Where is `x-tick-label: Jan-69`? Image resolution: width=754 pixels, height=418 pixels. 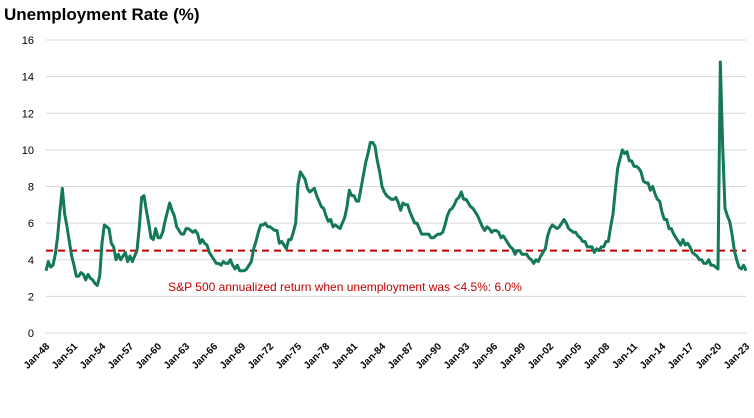 x-tick-label: Jan-69 is located at coordinates (233, 356).